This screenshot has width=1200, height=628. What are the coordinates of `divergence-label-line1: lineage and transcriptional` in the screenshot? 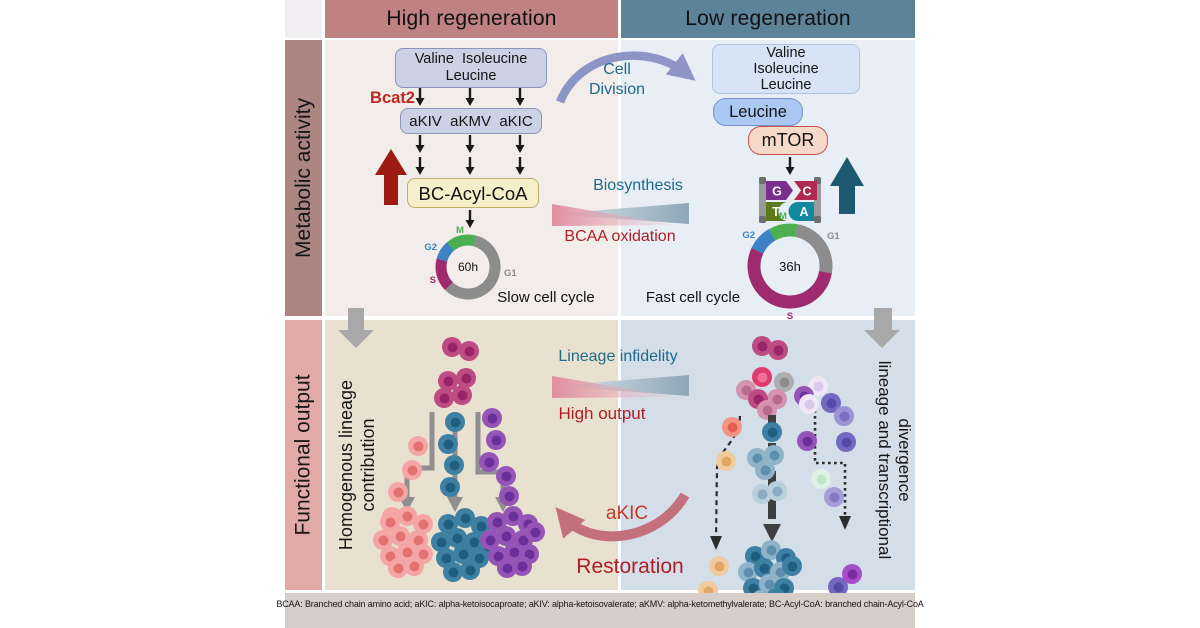 It's located at (884, 460).